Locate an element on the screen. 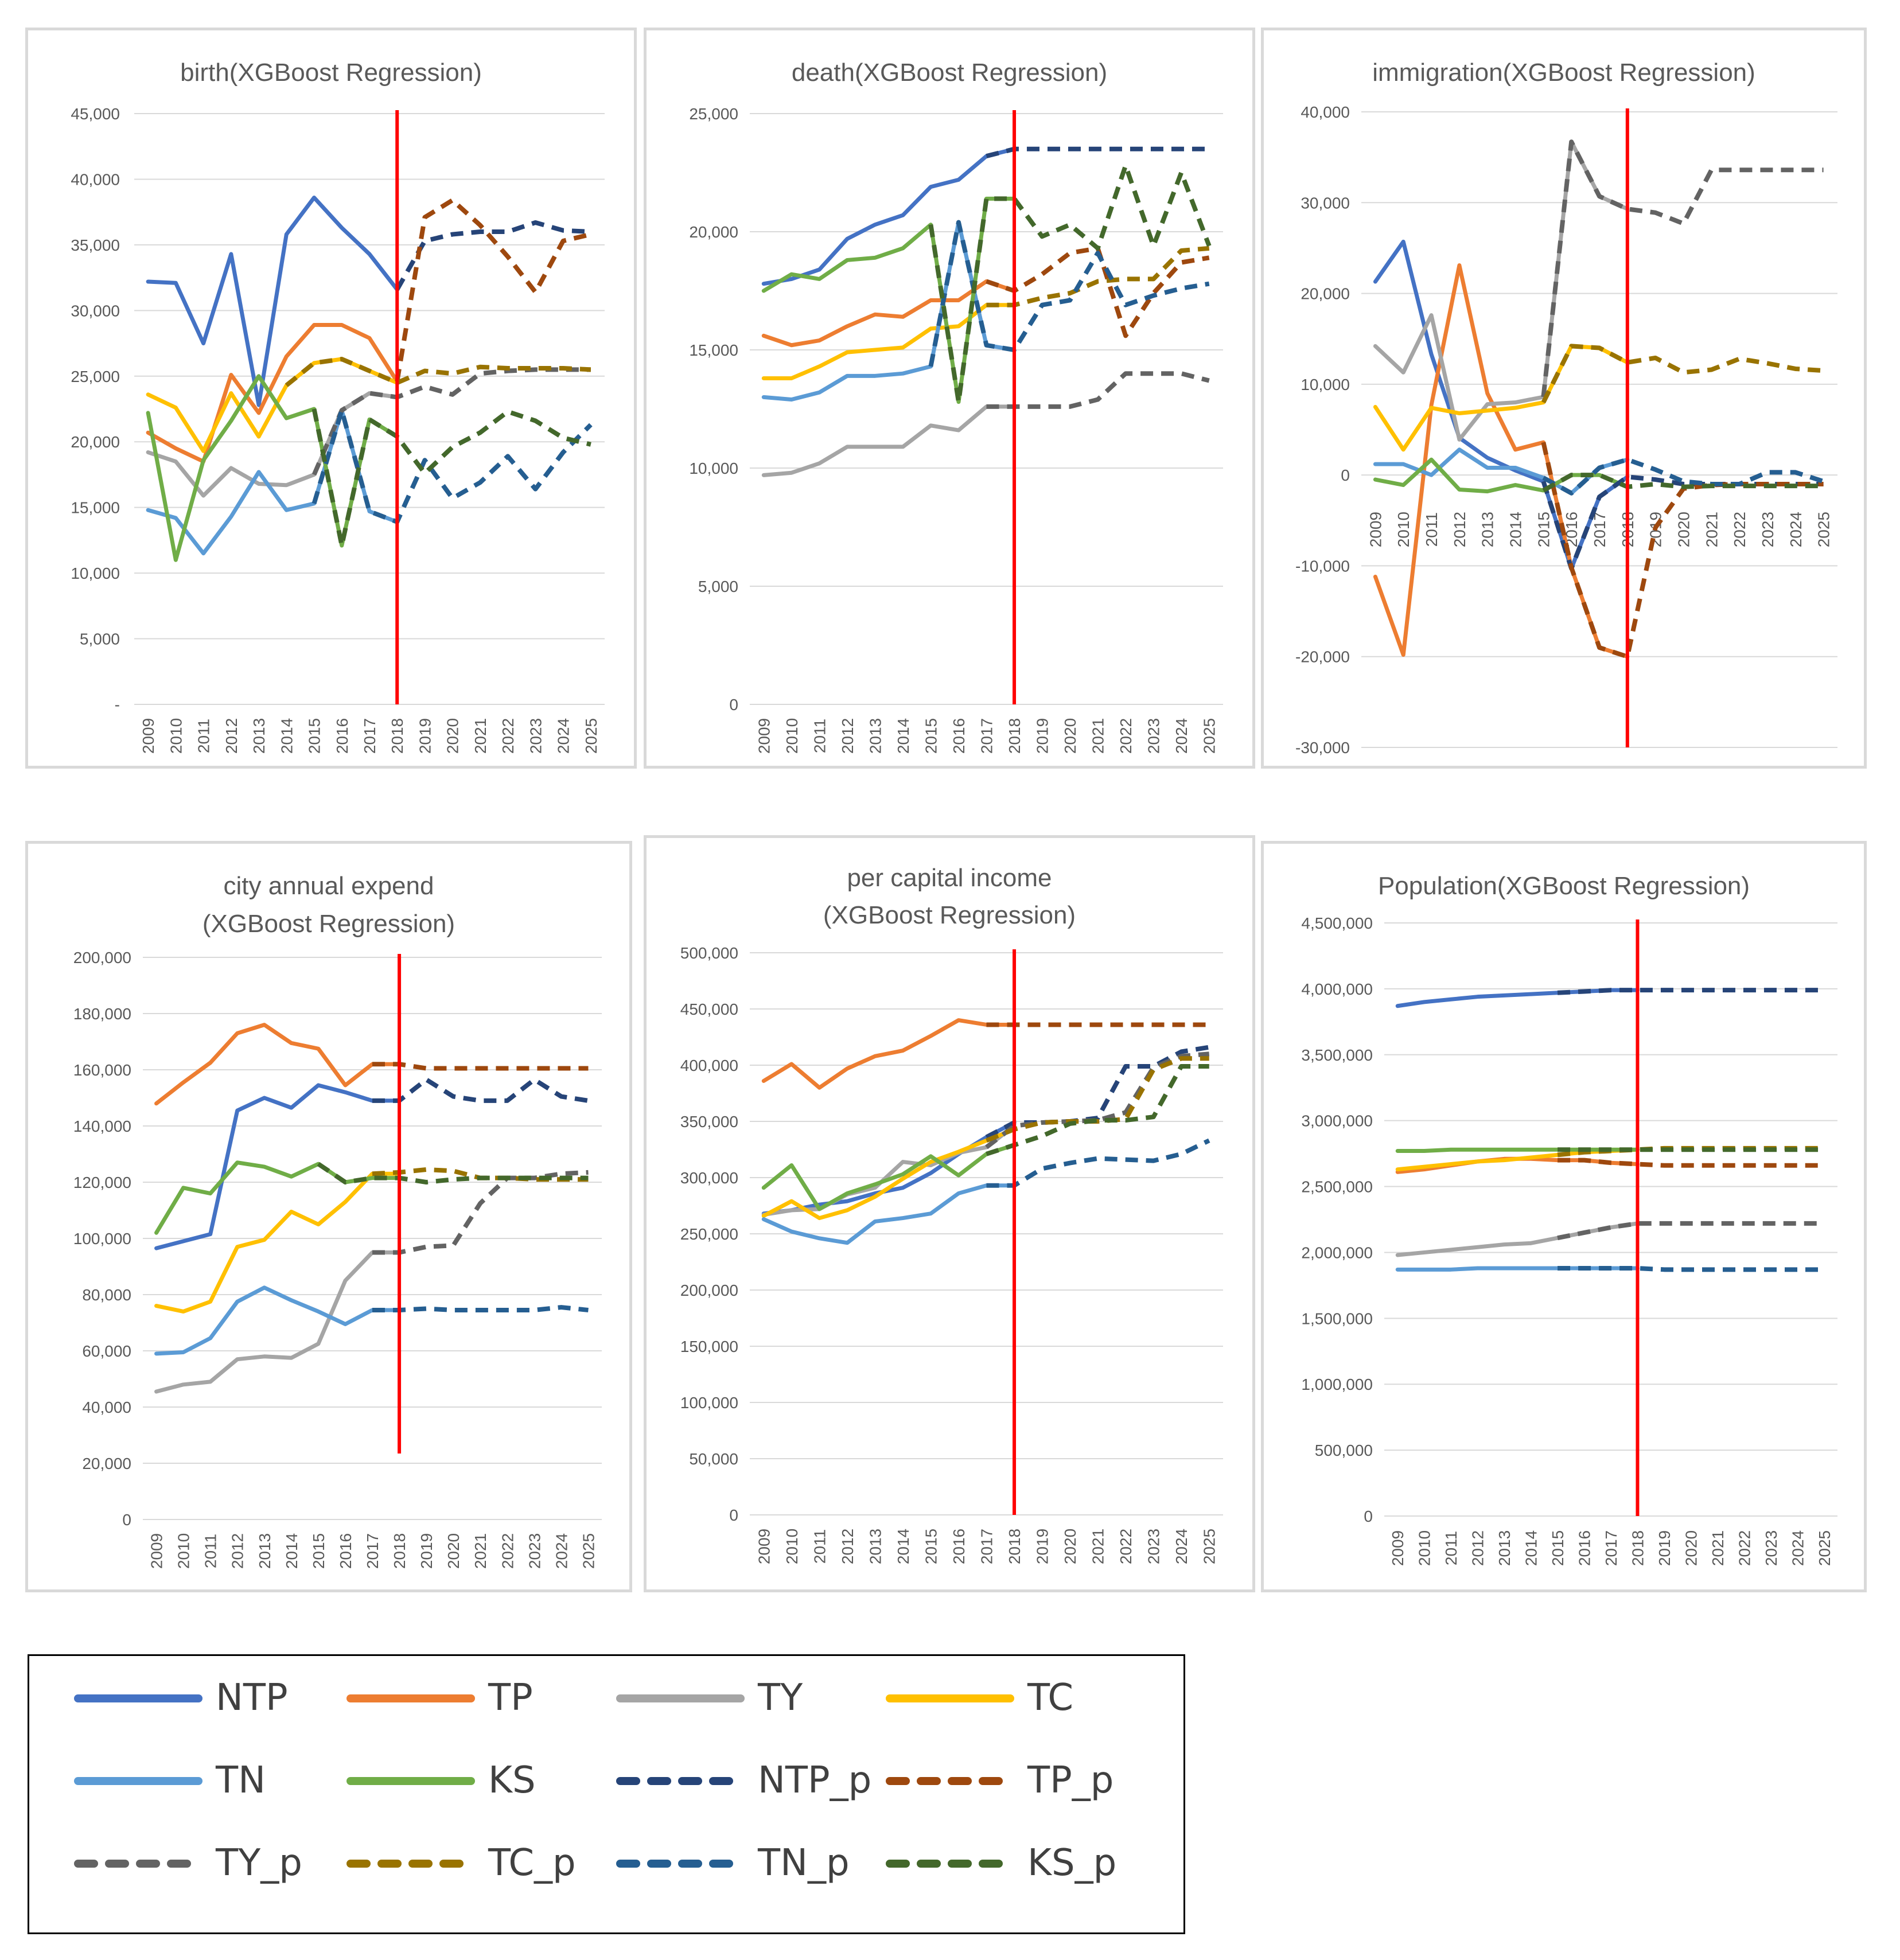 This screenshot has width=1900, height=1960. chart-title: Population(XGBoost Regression) is located at coordinates (1564, 886).